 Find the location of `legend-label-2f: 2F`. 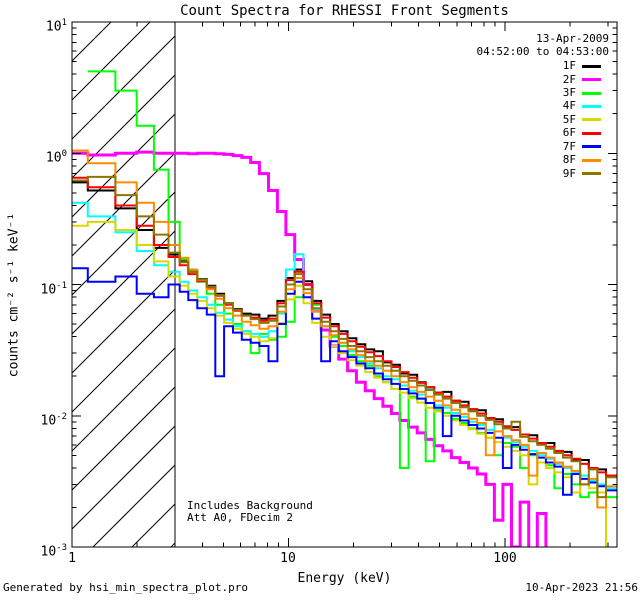

legend-label-2f: 2F is located at coordinates (569, 79).